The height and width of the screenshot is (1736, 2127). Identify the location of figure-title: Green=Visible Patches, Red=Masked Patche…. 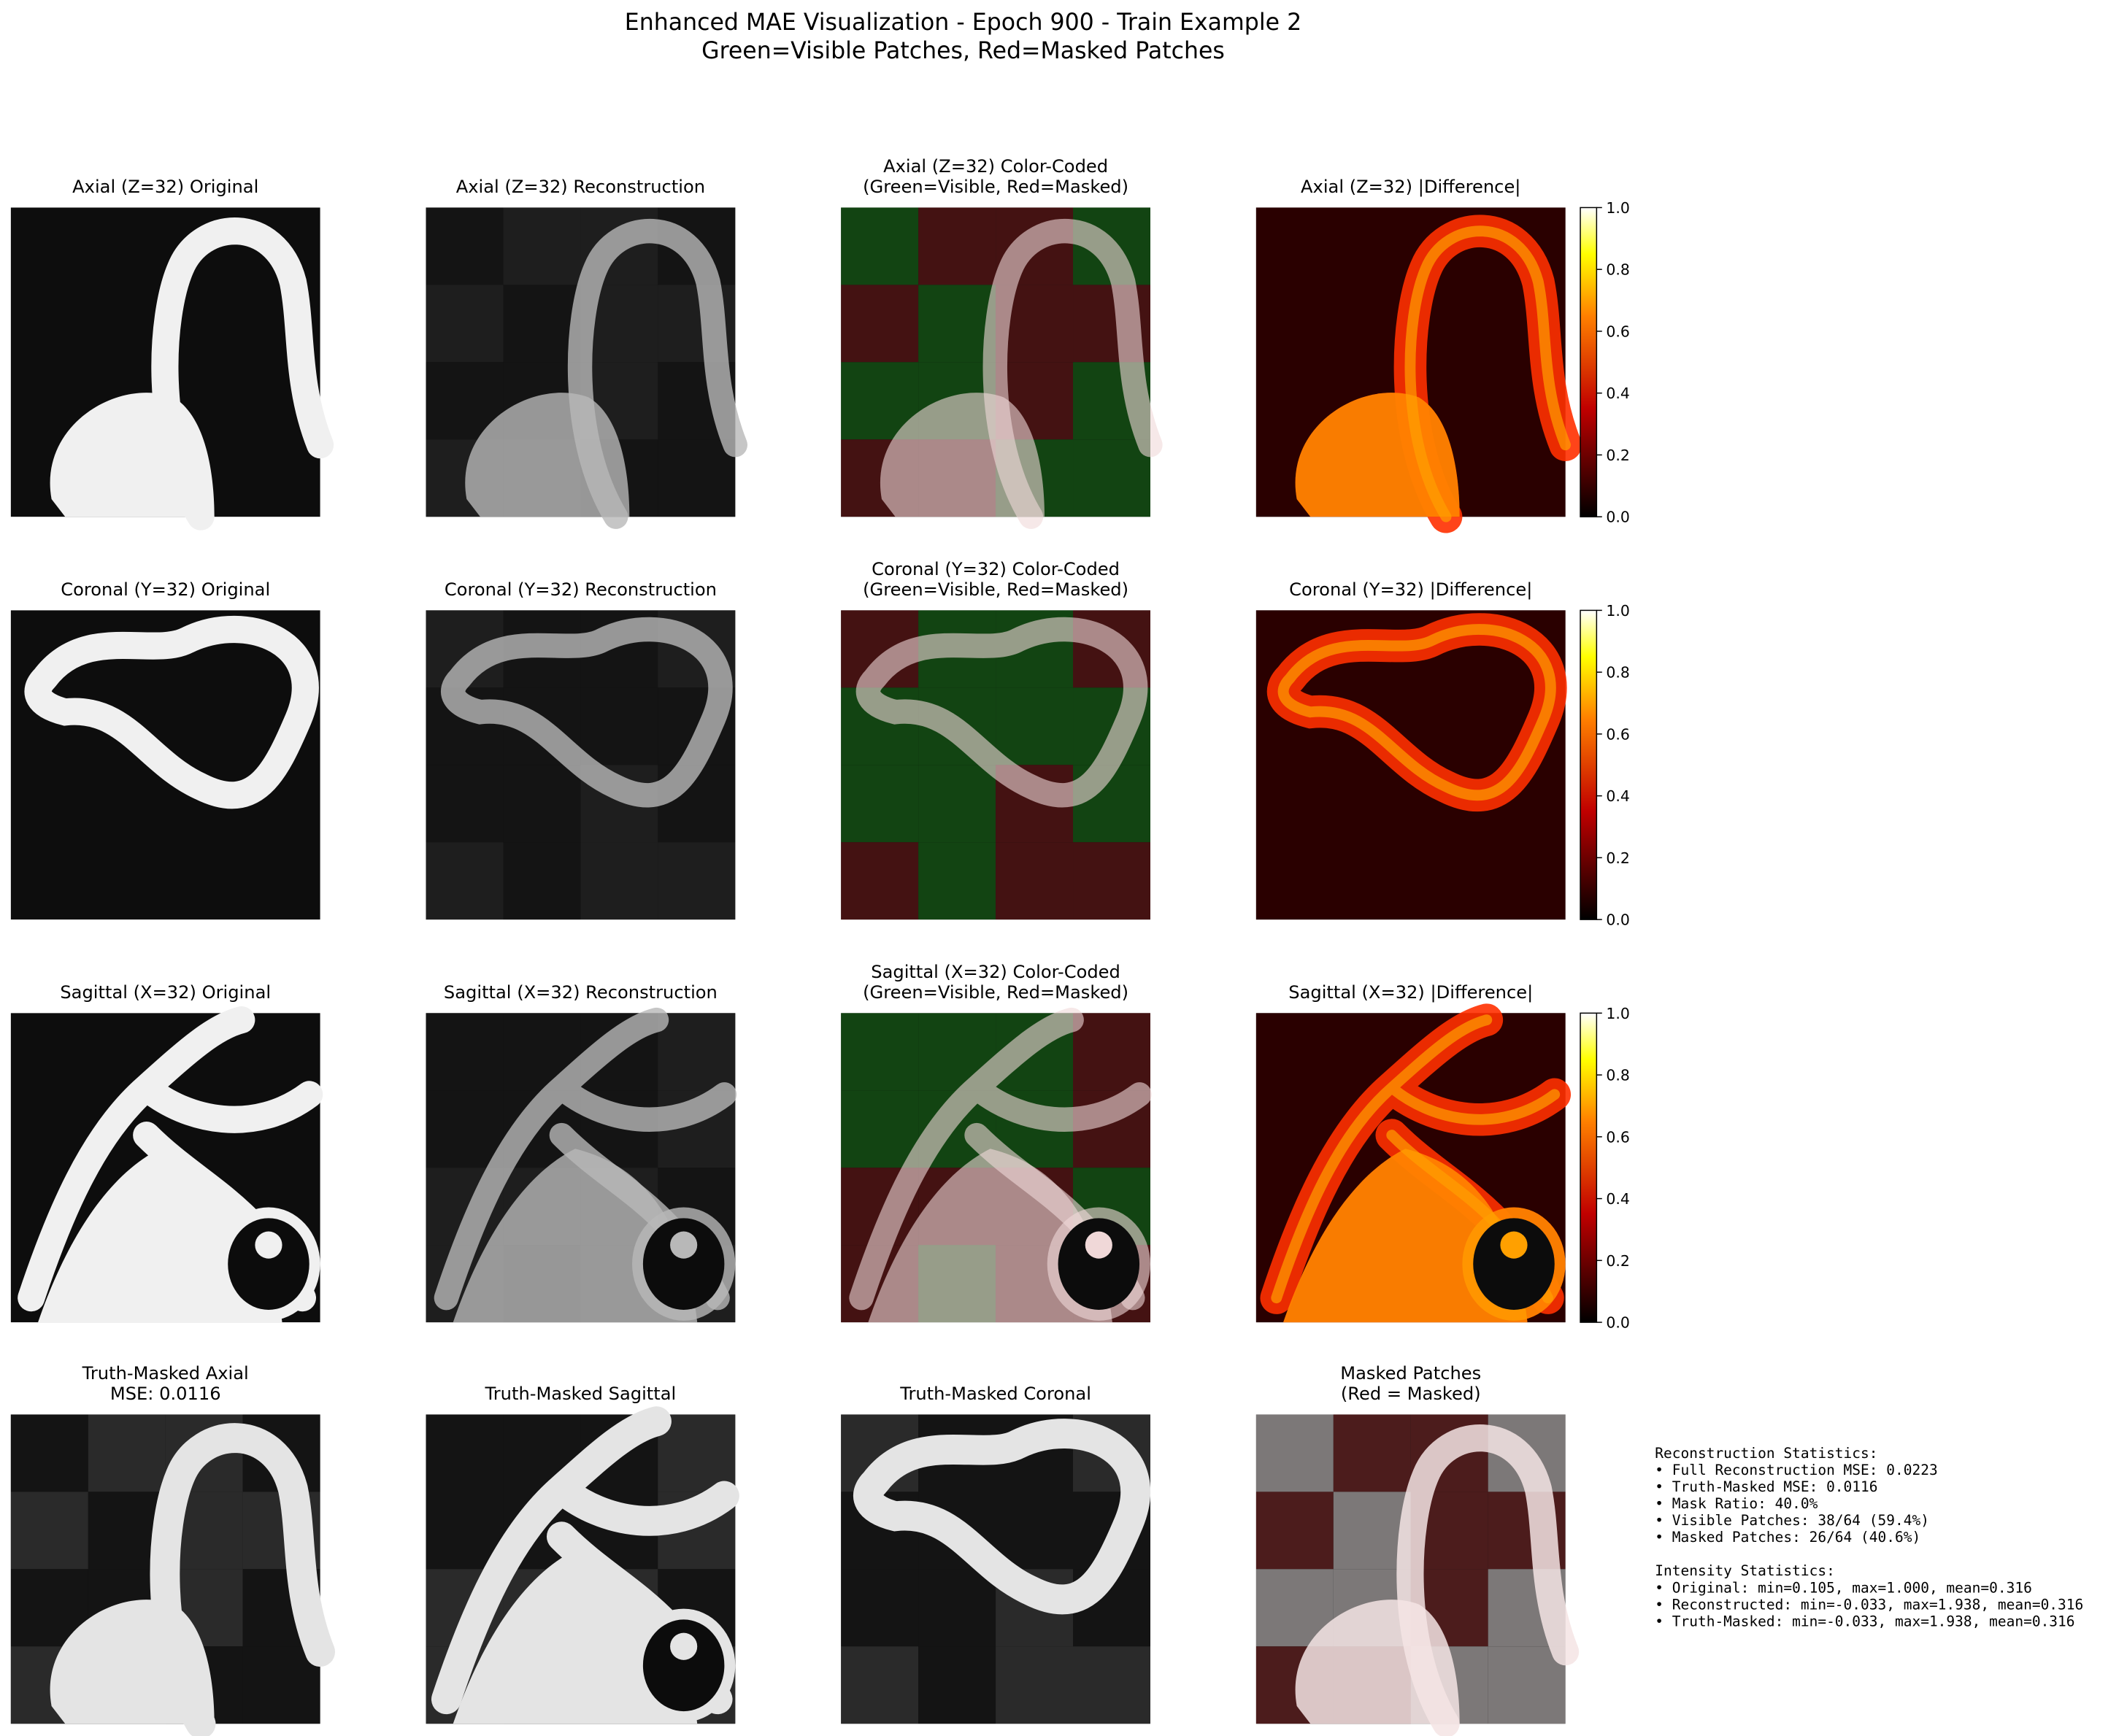
(963, 51).